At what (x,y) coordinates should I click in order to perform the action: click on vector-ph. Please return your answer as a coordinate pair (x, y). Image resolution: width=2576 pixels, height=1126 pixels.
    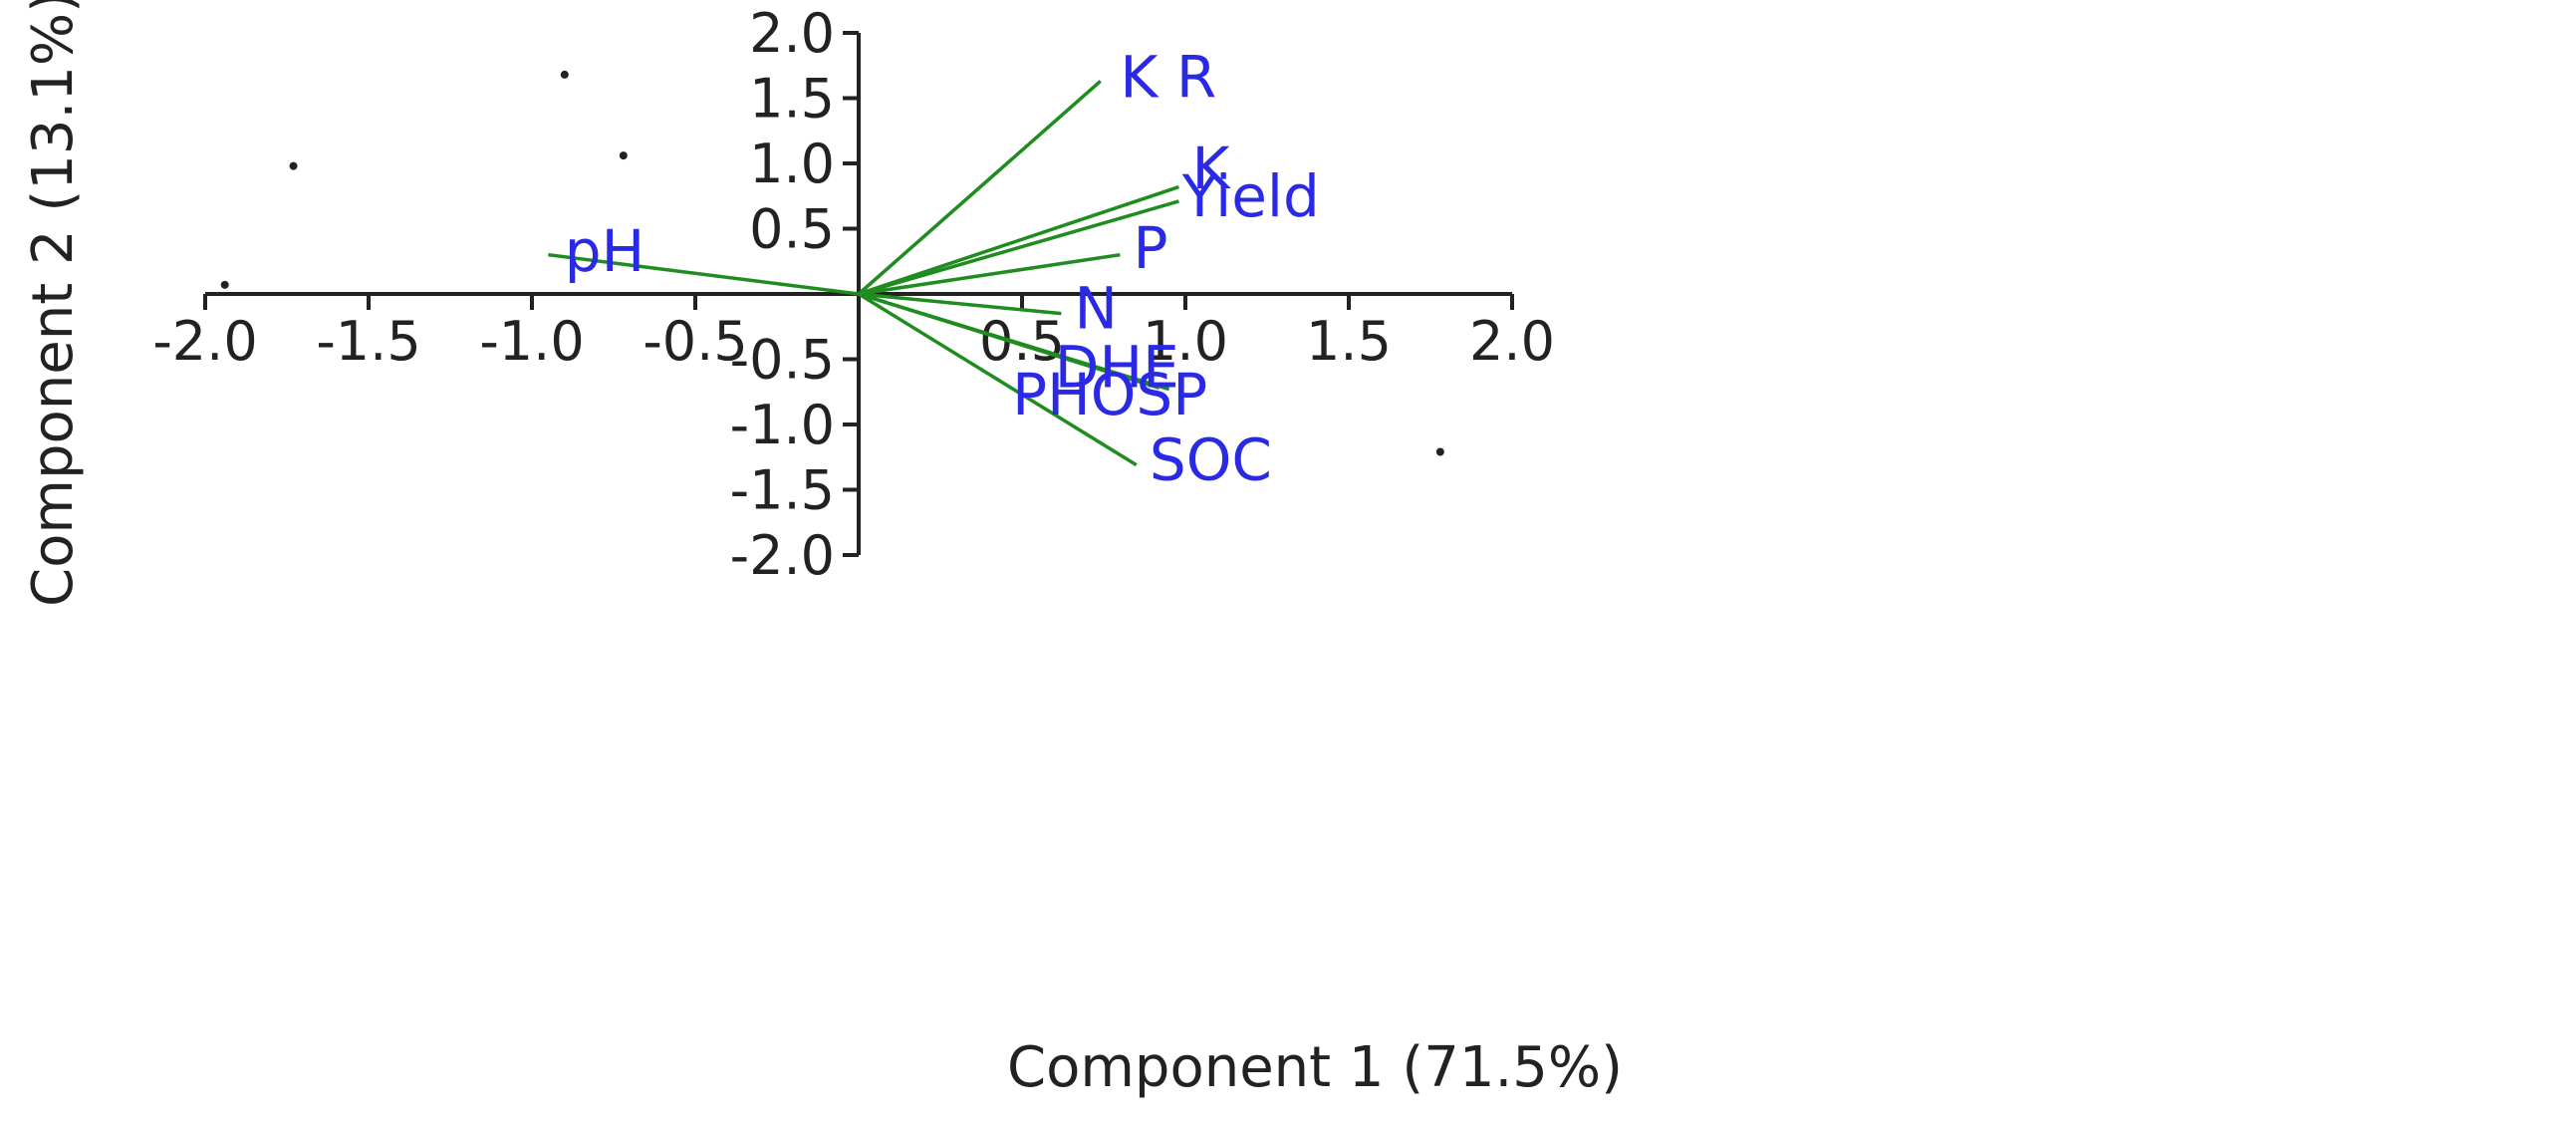
    Looking at the image, I should click on (704, 274).